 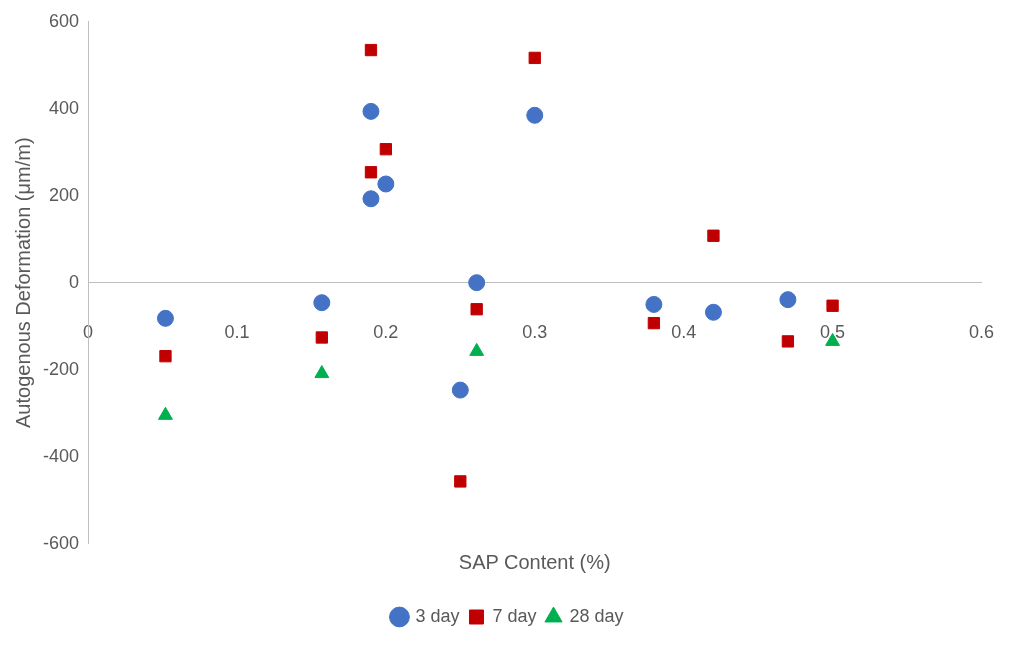 I want to click on y-tick-label: 400, so click(x=64, y=107).